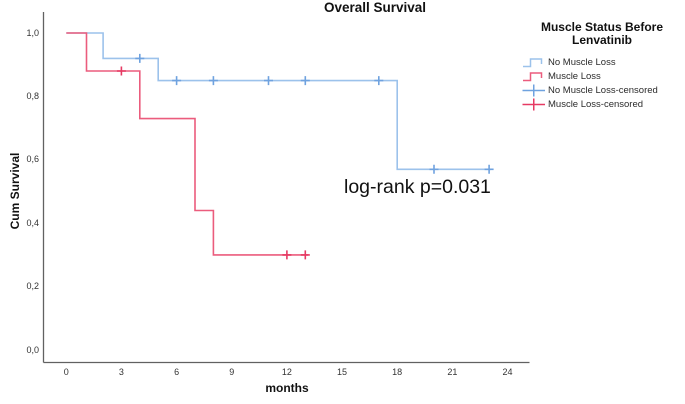  What do you see at coordinates (32, 222) in the screenshot?
I see `y-tick-label: 0,4` at bounding box center [32, 222].